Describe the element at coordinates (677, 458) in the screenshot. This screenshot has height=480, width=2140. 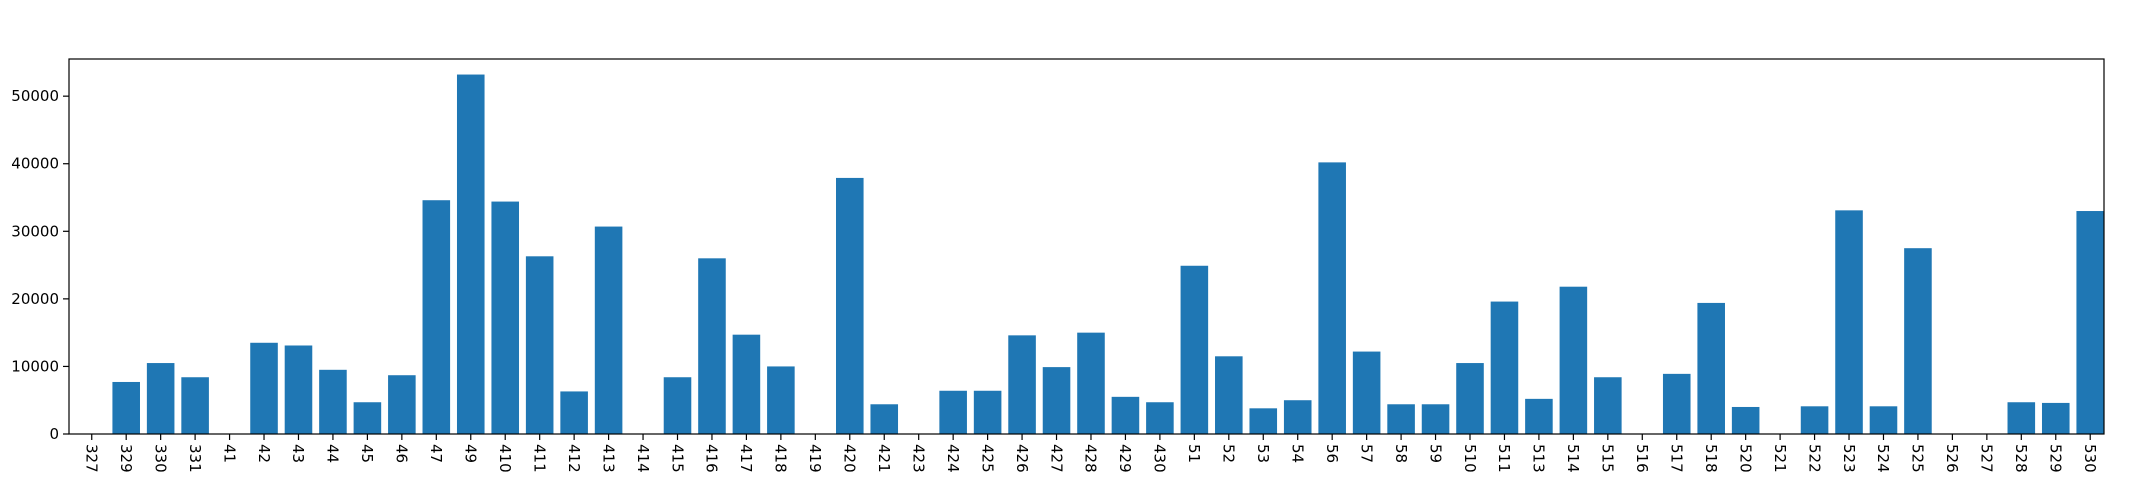
I see `x-tick-label: 415` at that location.